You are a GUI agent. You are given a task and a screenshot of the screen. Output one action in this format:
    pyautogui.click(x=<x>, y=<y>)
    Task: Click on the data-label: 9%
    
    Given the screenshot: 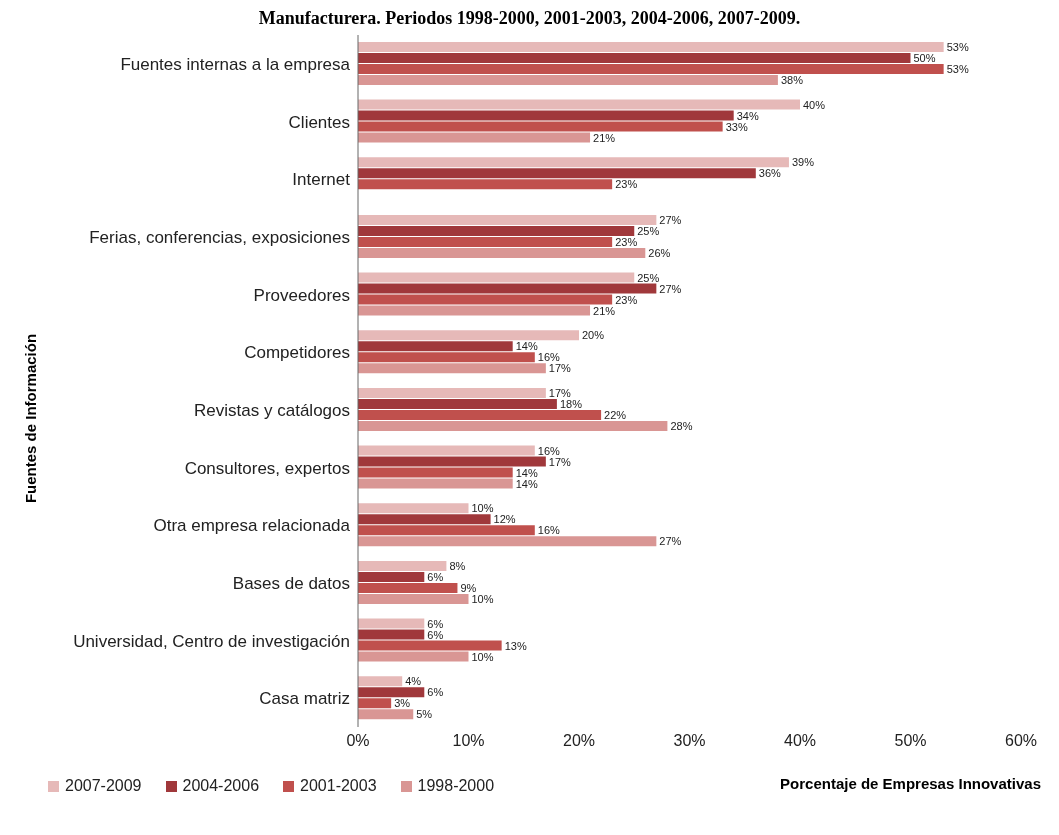 What is the action you would take?
    pyautogui.click(x=468, y=587)
    